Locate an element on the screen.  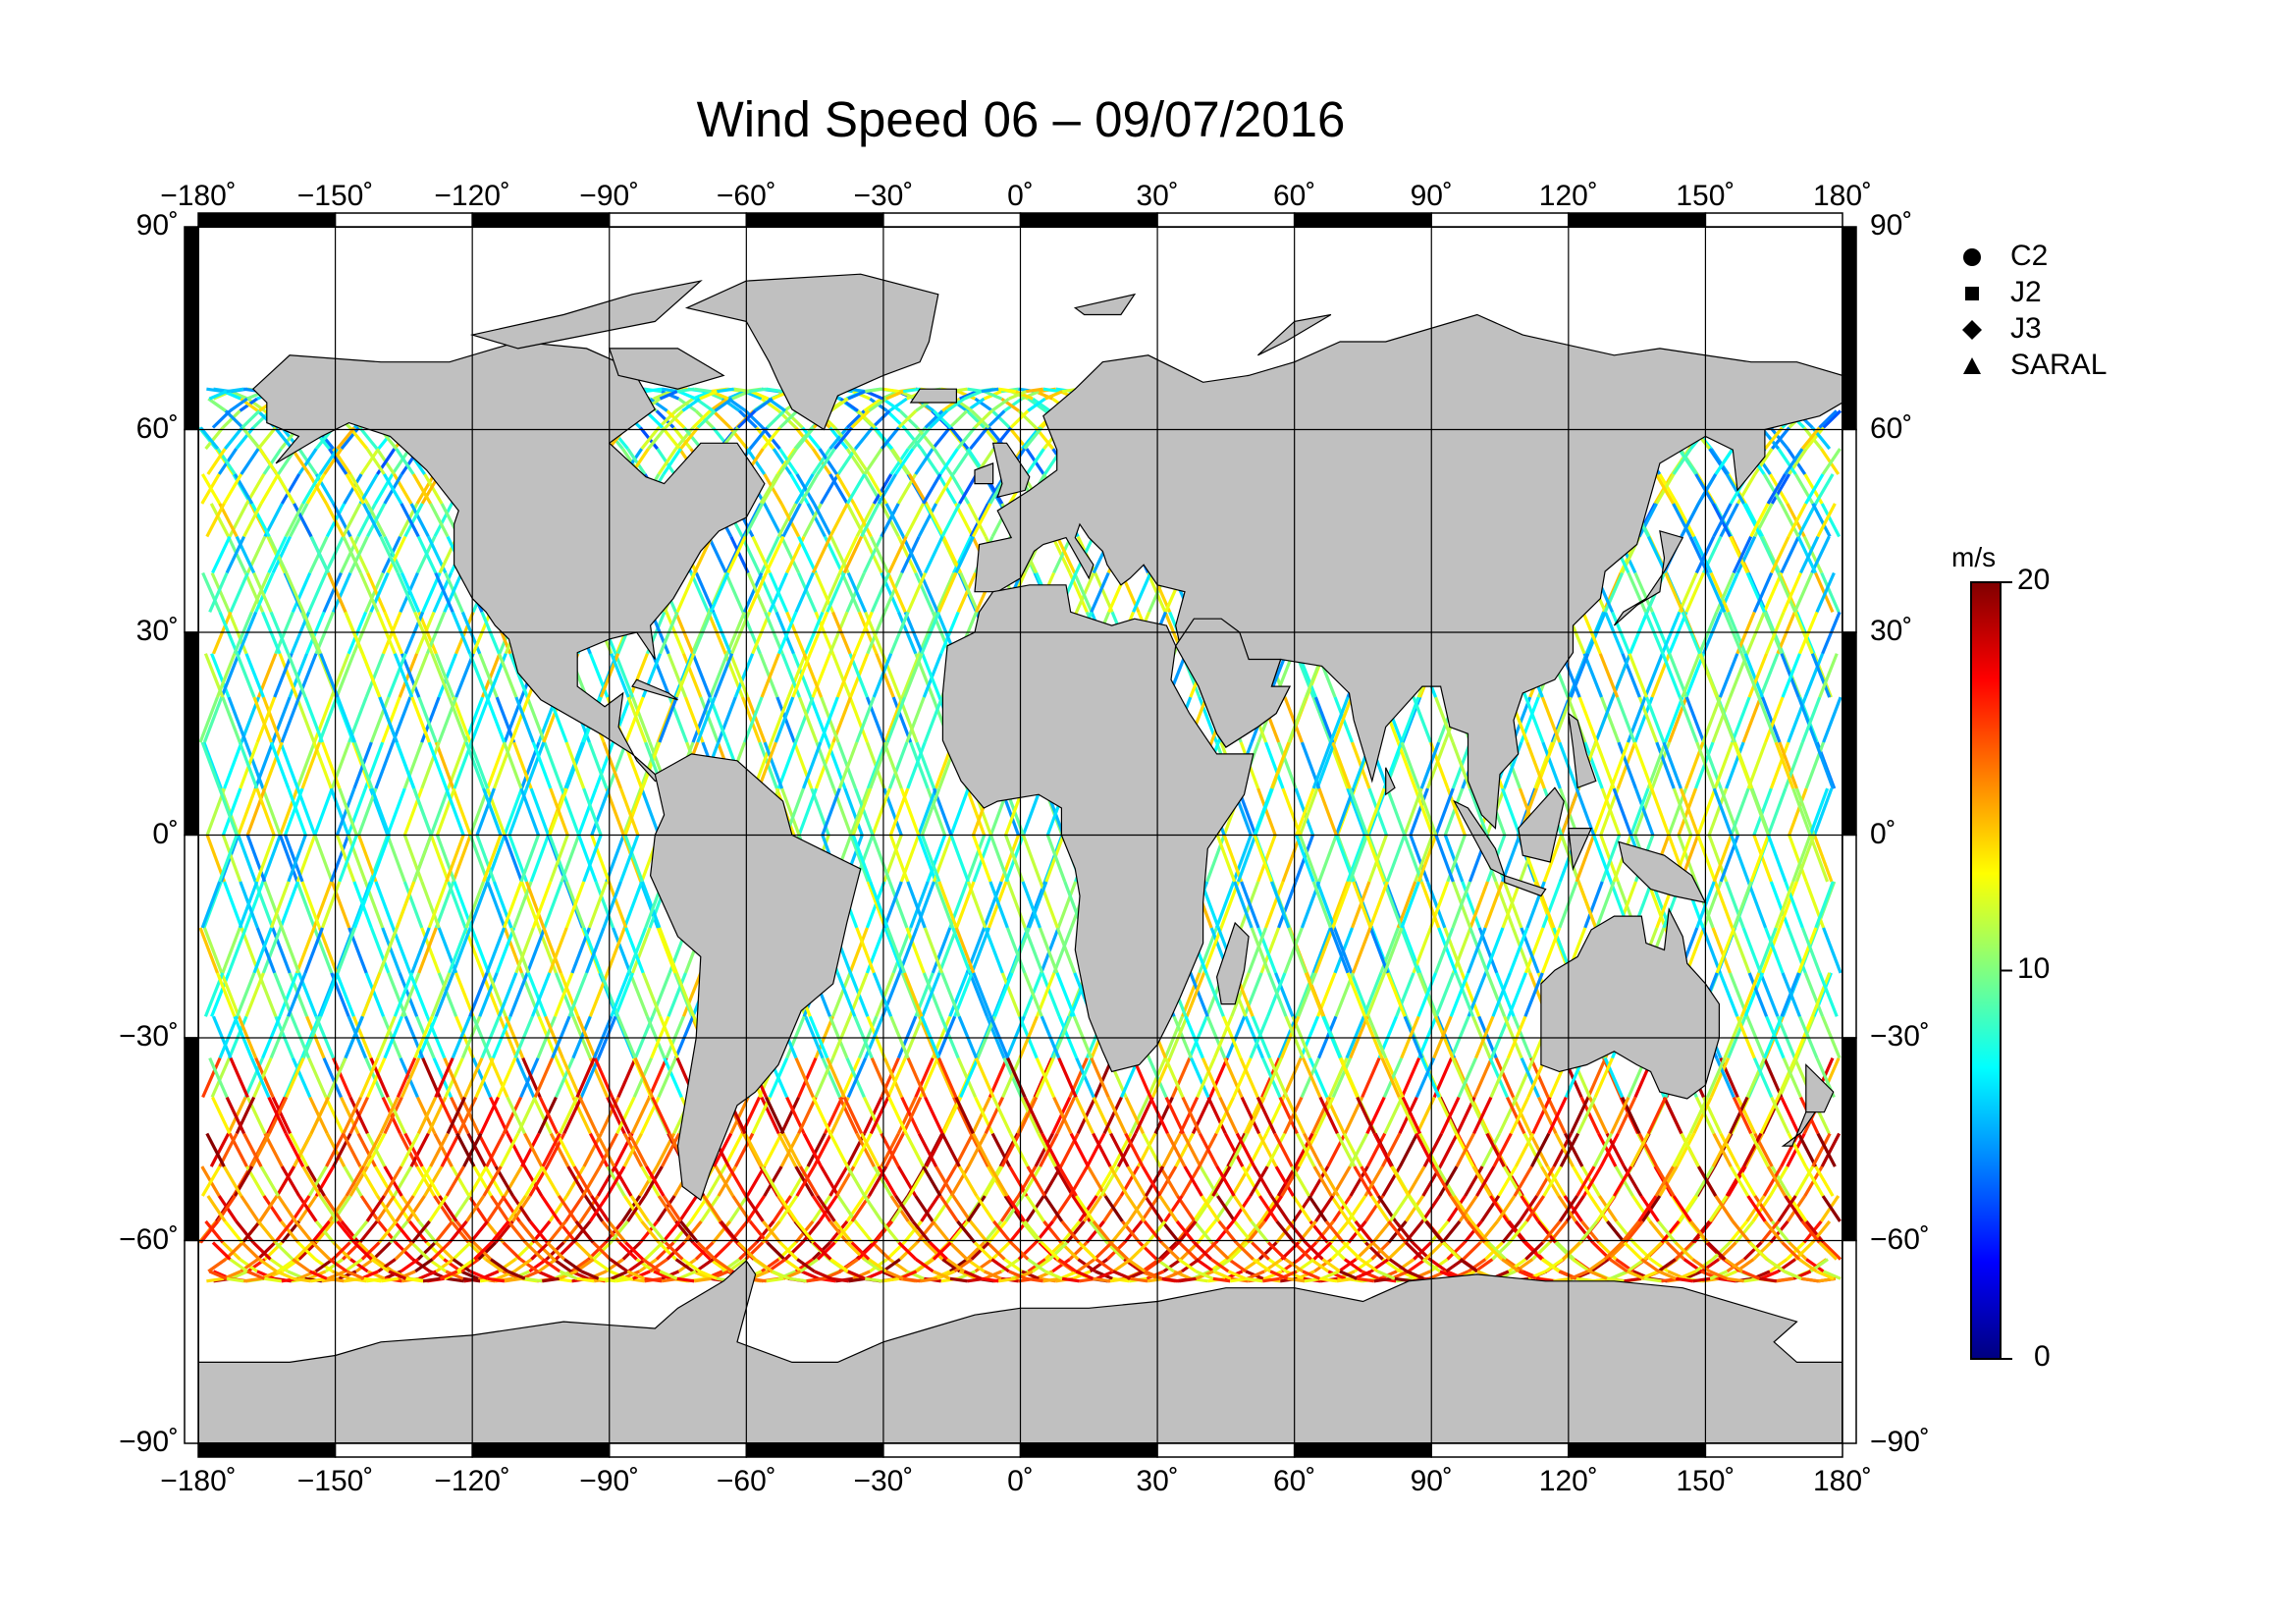
lon-tick-label-top: 60˚ is located at coordinates (1294, 196).